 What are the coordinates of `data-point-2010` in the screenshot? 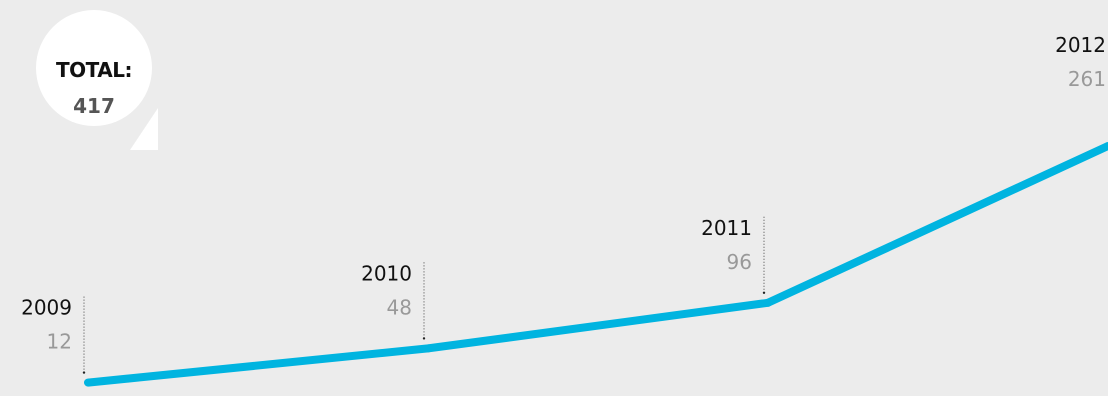 It's located at (428, 348).